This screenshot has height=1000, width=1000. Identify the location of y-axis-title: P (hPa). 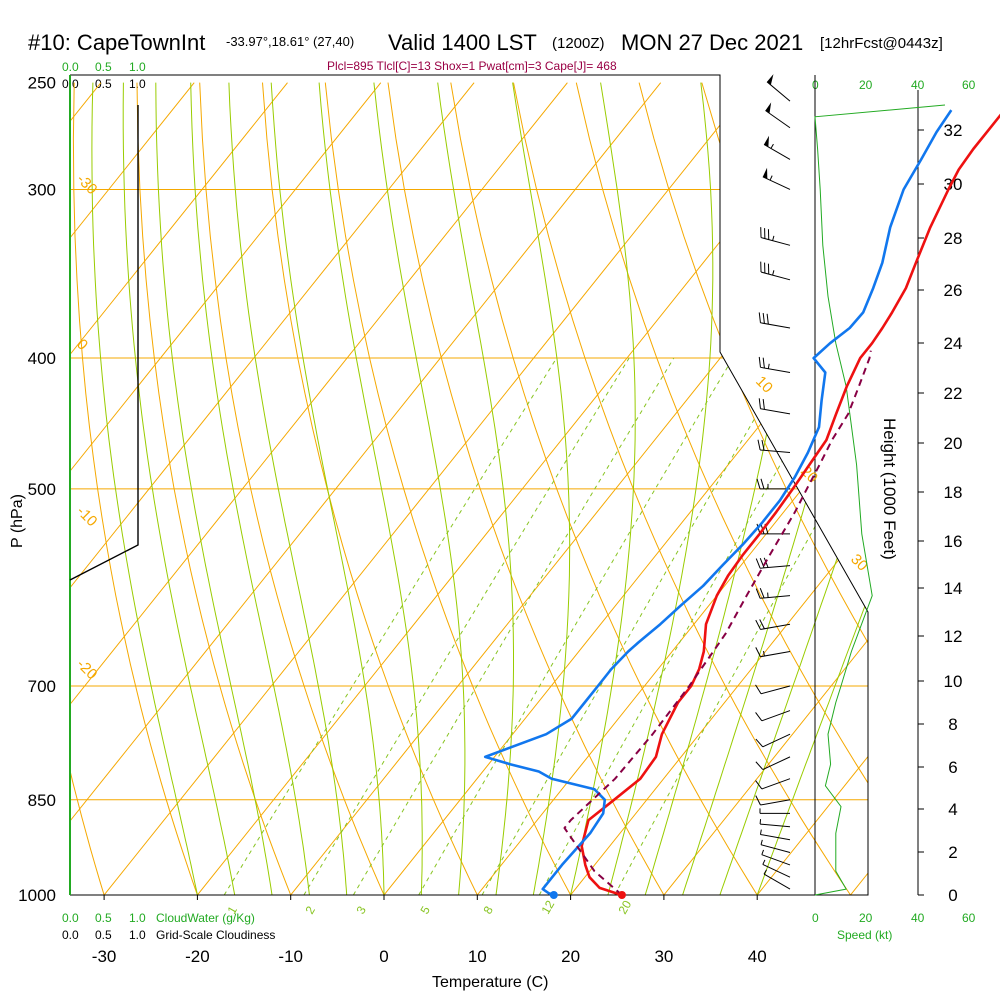
(17, 521).